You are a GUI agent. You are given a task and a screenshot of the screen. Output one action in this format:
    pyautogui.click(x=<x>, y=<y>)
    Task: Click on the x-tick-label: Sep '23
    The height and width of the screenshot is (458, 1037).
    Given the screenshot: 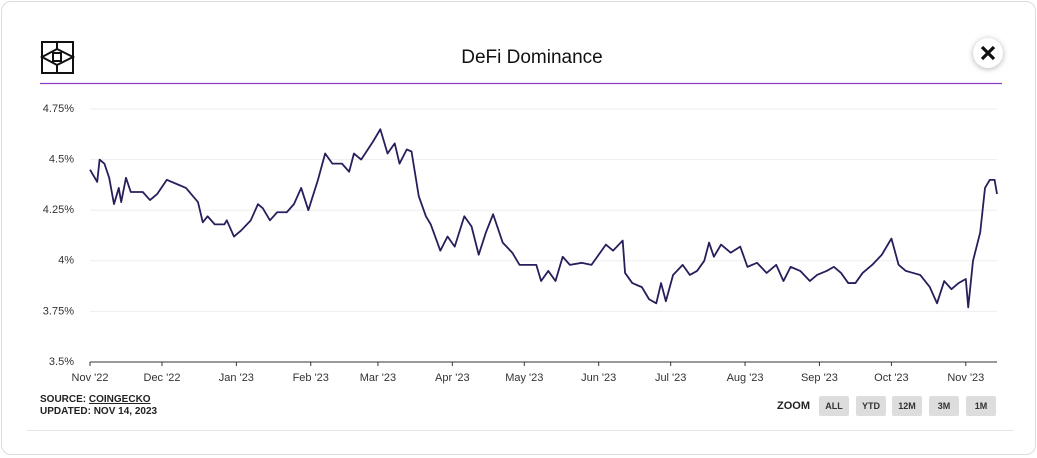 What is the action you would take?
    pyautogui.click(x=819, y=378)
    